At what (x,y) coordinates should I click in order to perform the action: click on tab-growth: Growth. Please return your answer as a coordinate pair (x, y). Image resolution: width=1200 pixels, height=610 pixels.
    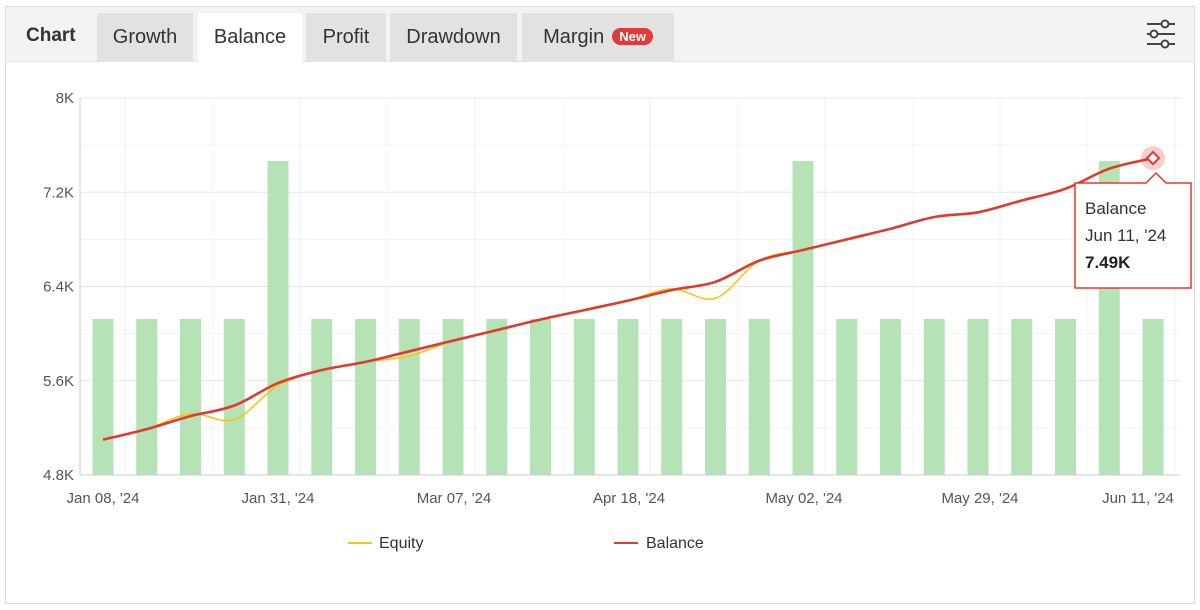
    Looking at the image, I should click on (145, 37).